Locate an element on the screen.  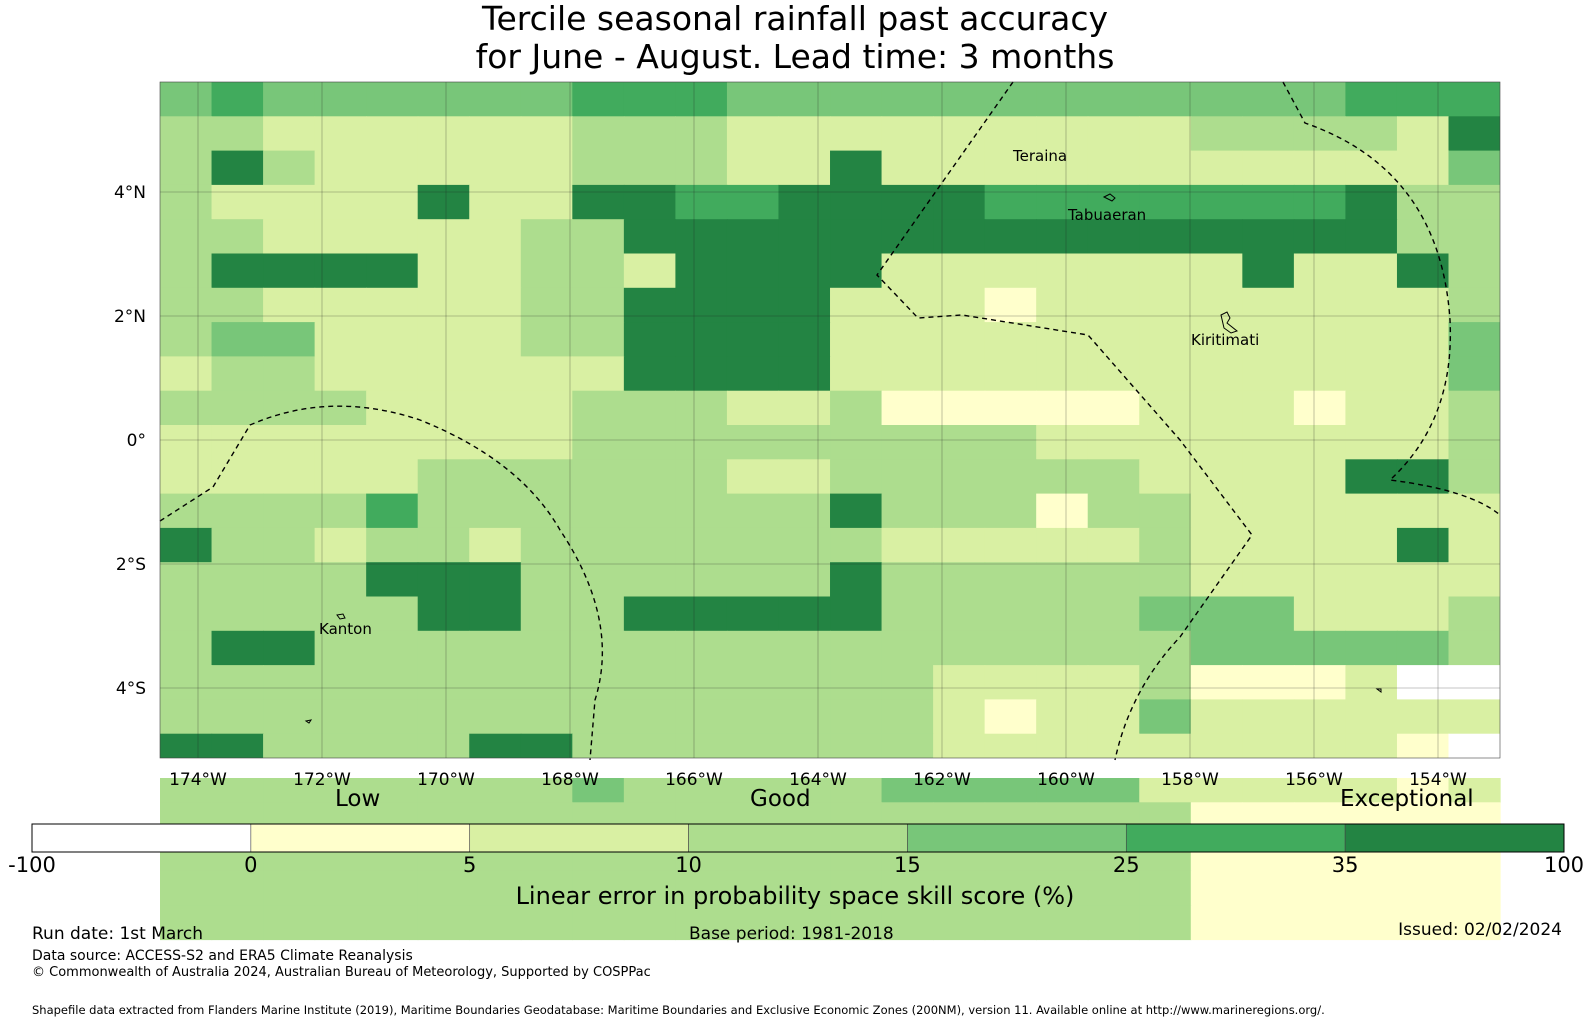
latitude-tick-label: 2°S is located at coordinates (131, 565).